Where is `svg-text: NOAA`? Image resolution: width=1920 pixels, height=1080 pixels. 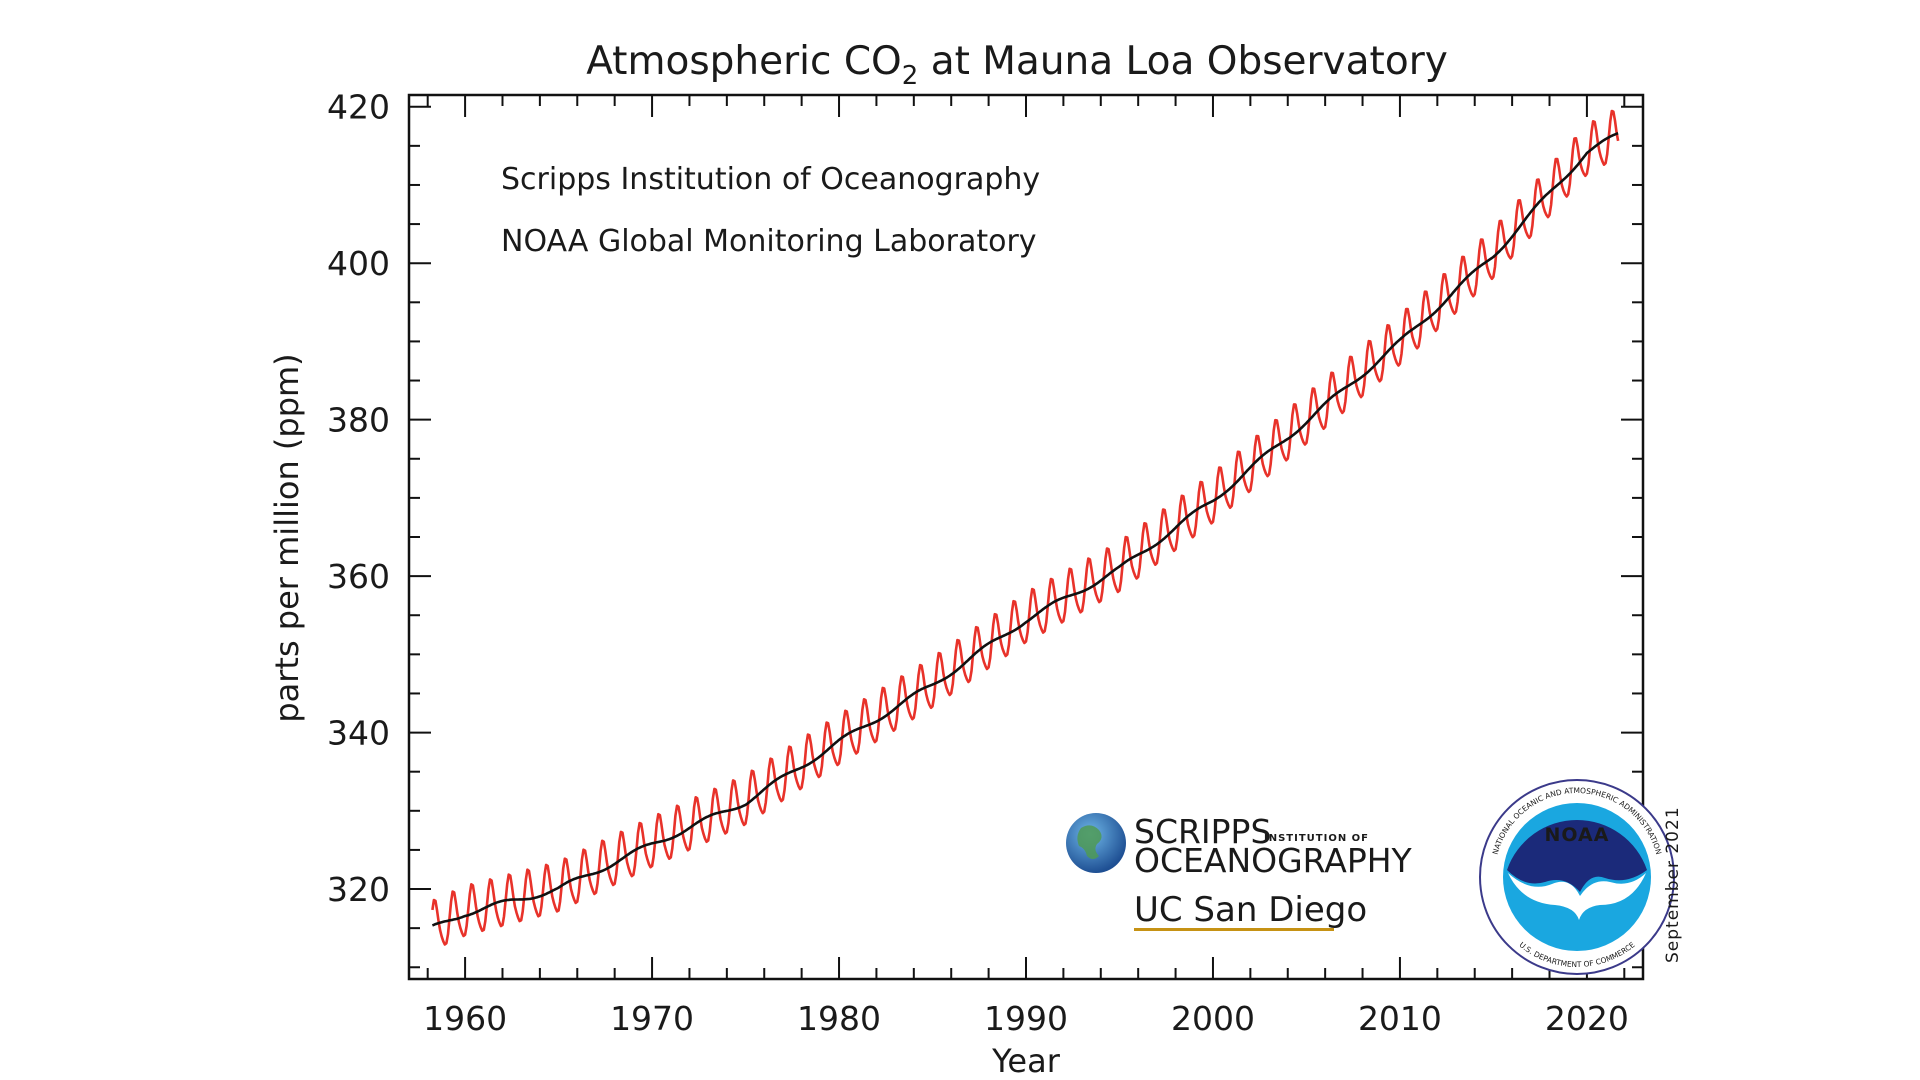 svg-text: NOAA is located at coordinates (1577, 835).